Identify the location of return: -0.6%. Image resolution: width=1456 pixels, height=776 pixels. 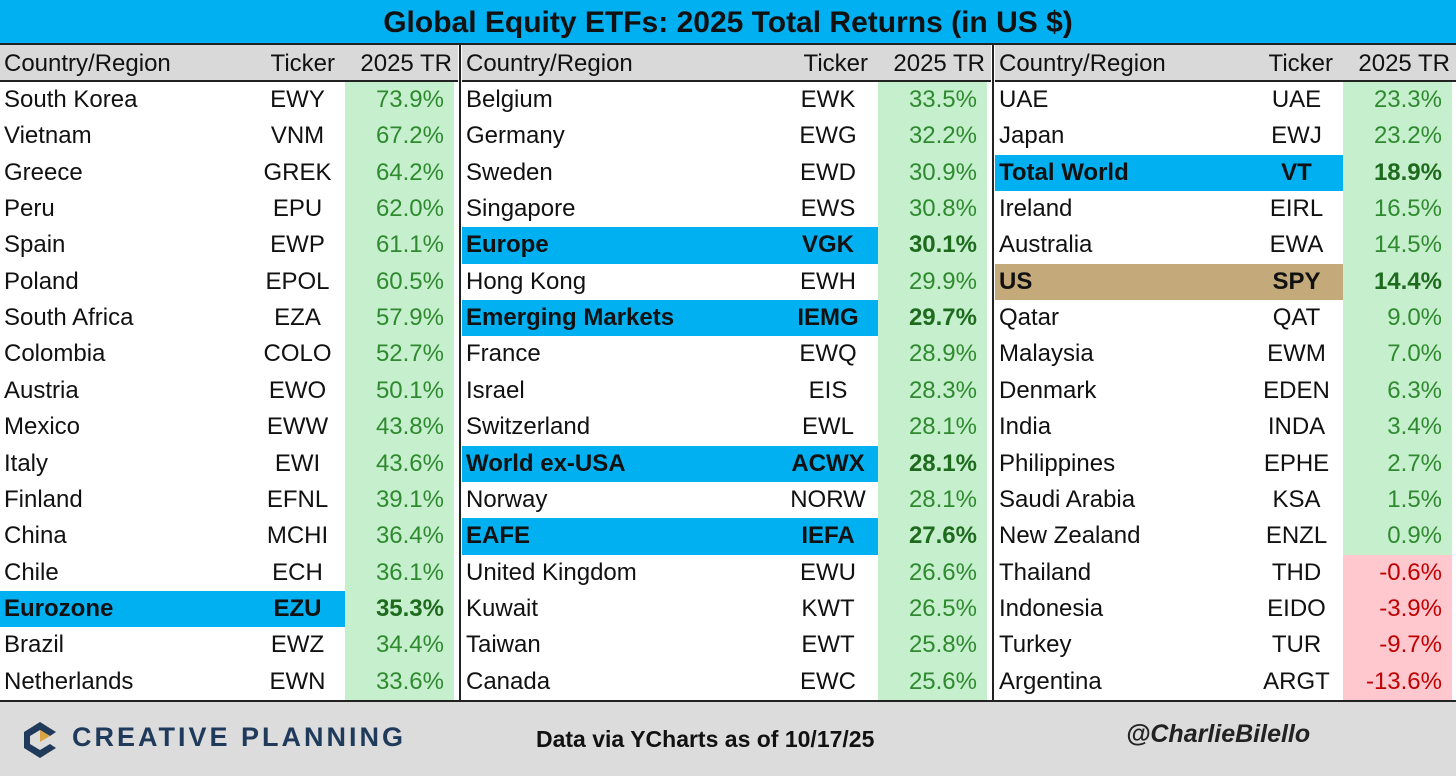
(1410, 572).